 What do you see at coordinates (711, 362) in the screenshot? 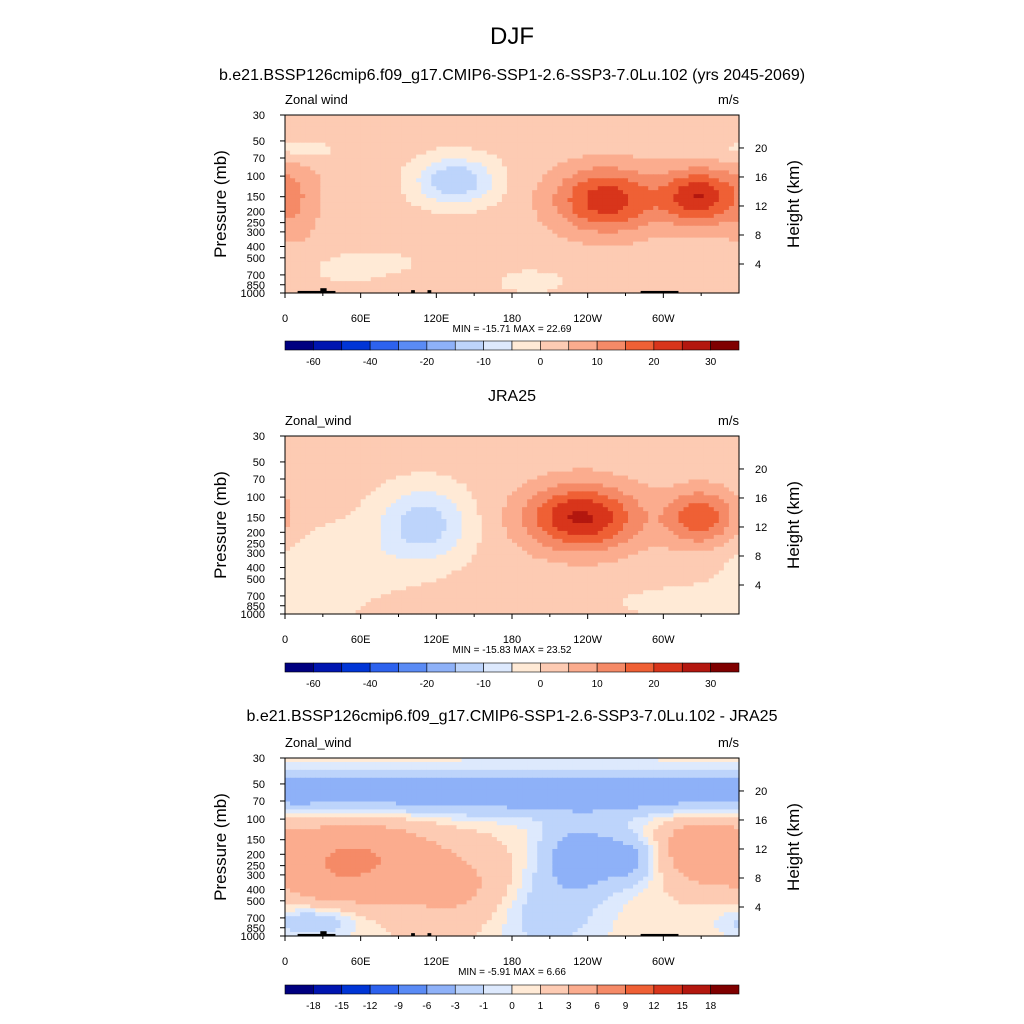
I see `colorbar-label: 30` at bounding box center [711, 362].